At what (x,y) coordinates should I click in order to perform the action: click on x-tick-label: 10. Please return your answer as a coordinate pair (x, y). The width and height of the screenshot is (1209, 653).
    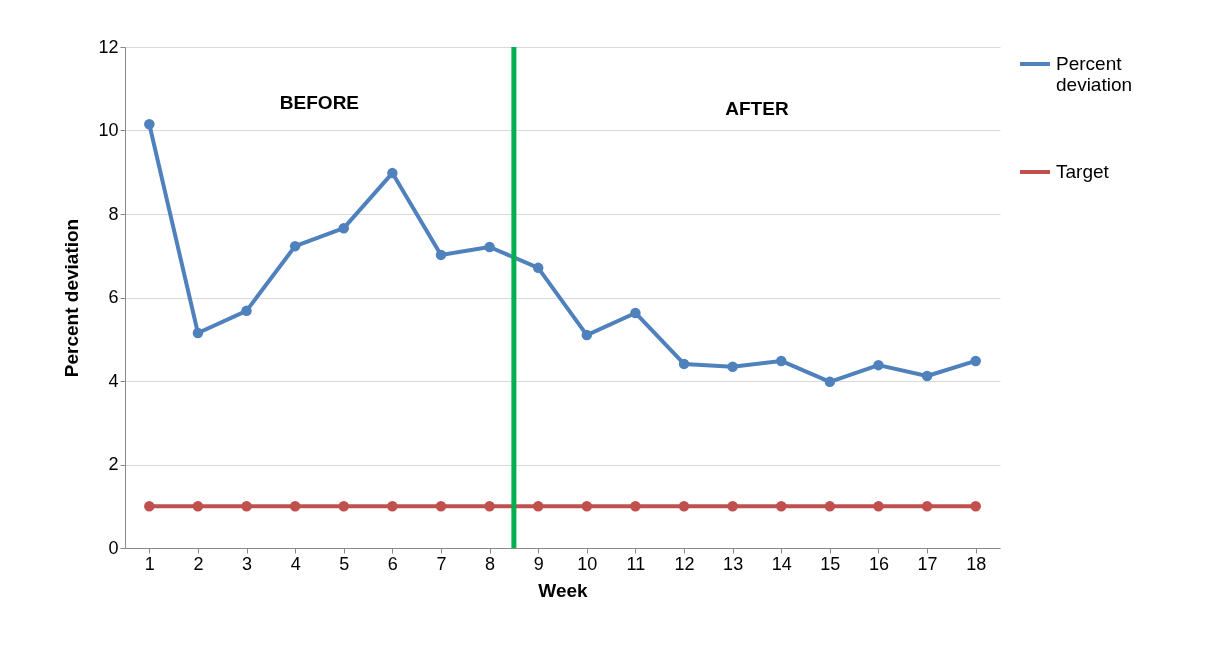
    Looking at the image, I should click on (587, 563).